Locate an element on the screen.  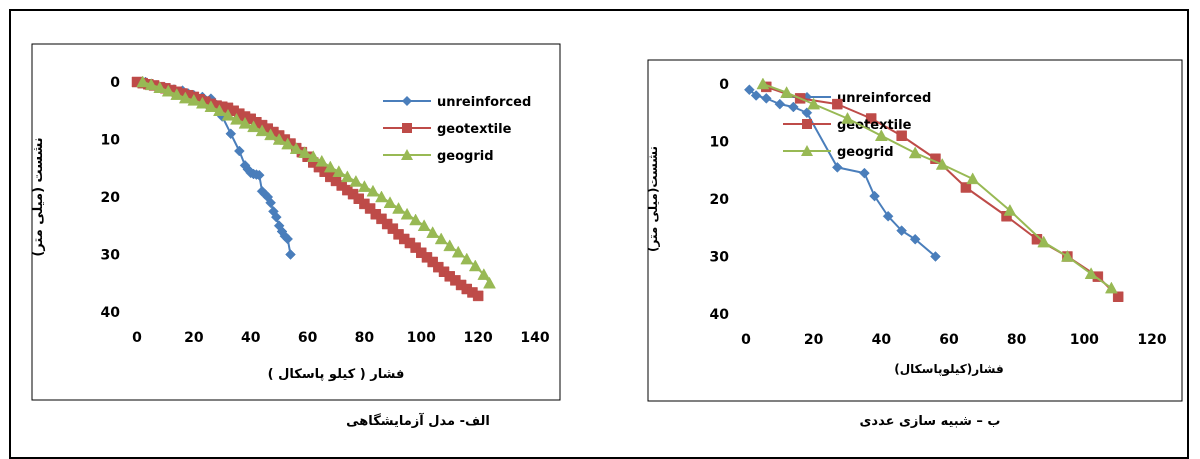
chart-2-y-axis-label: نشست(میلی متر) is located at coordinates (653, 199).